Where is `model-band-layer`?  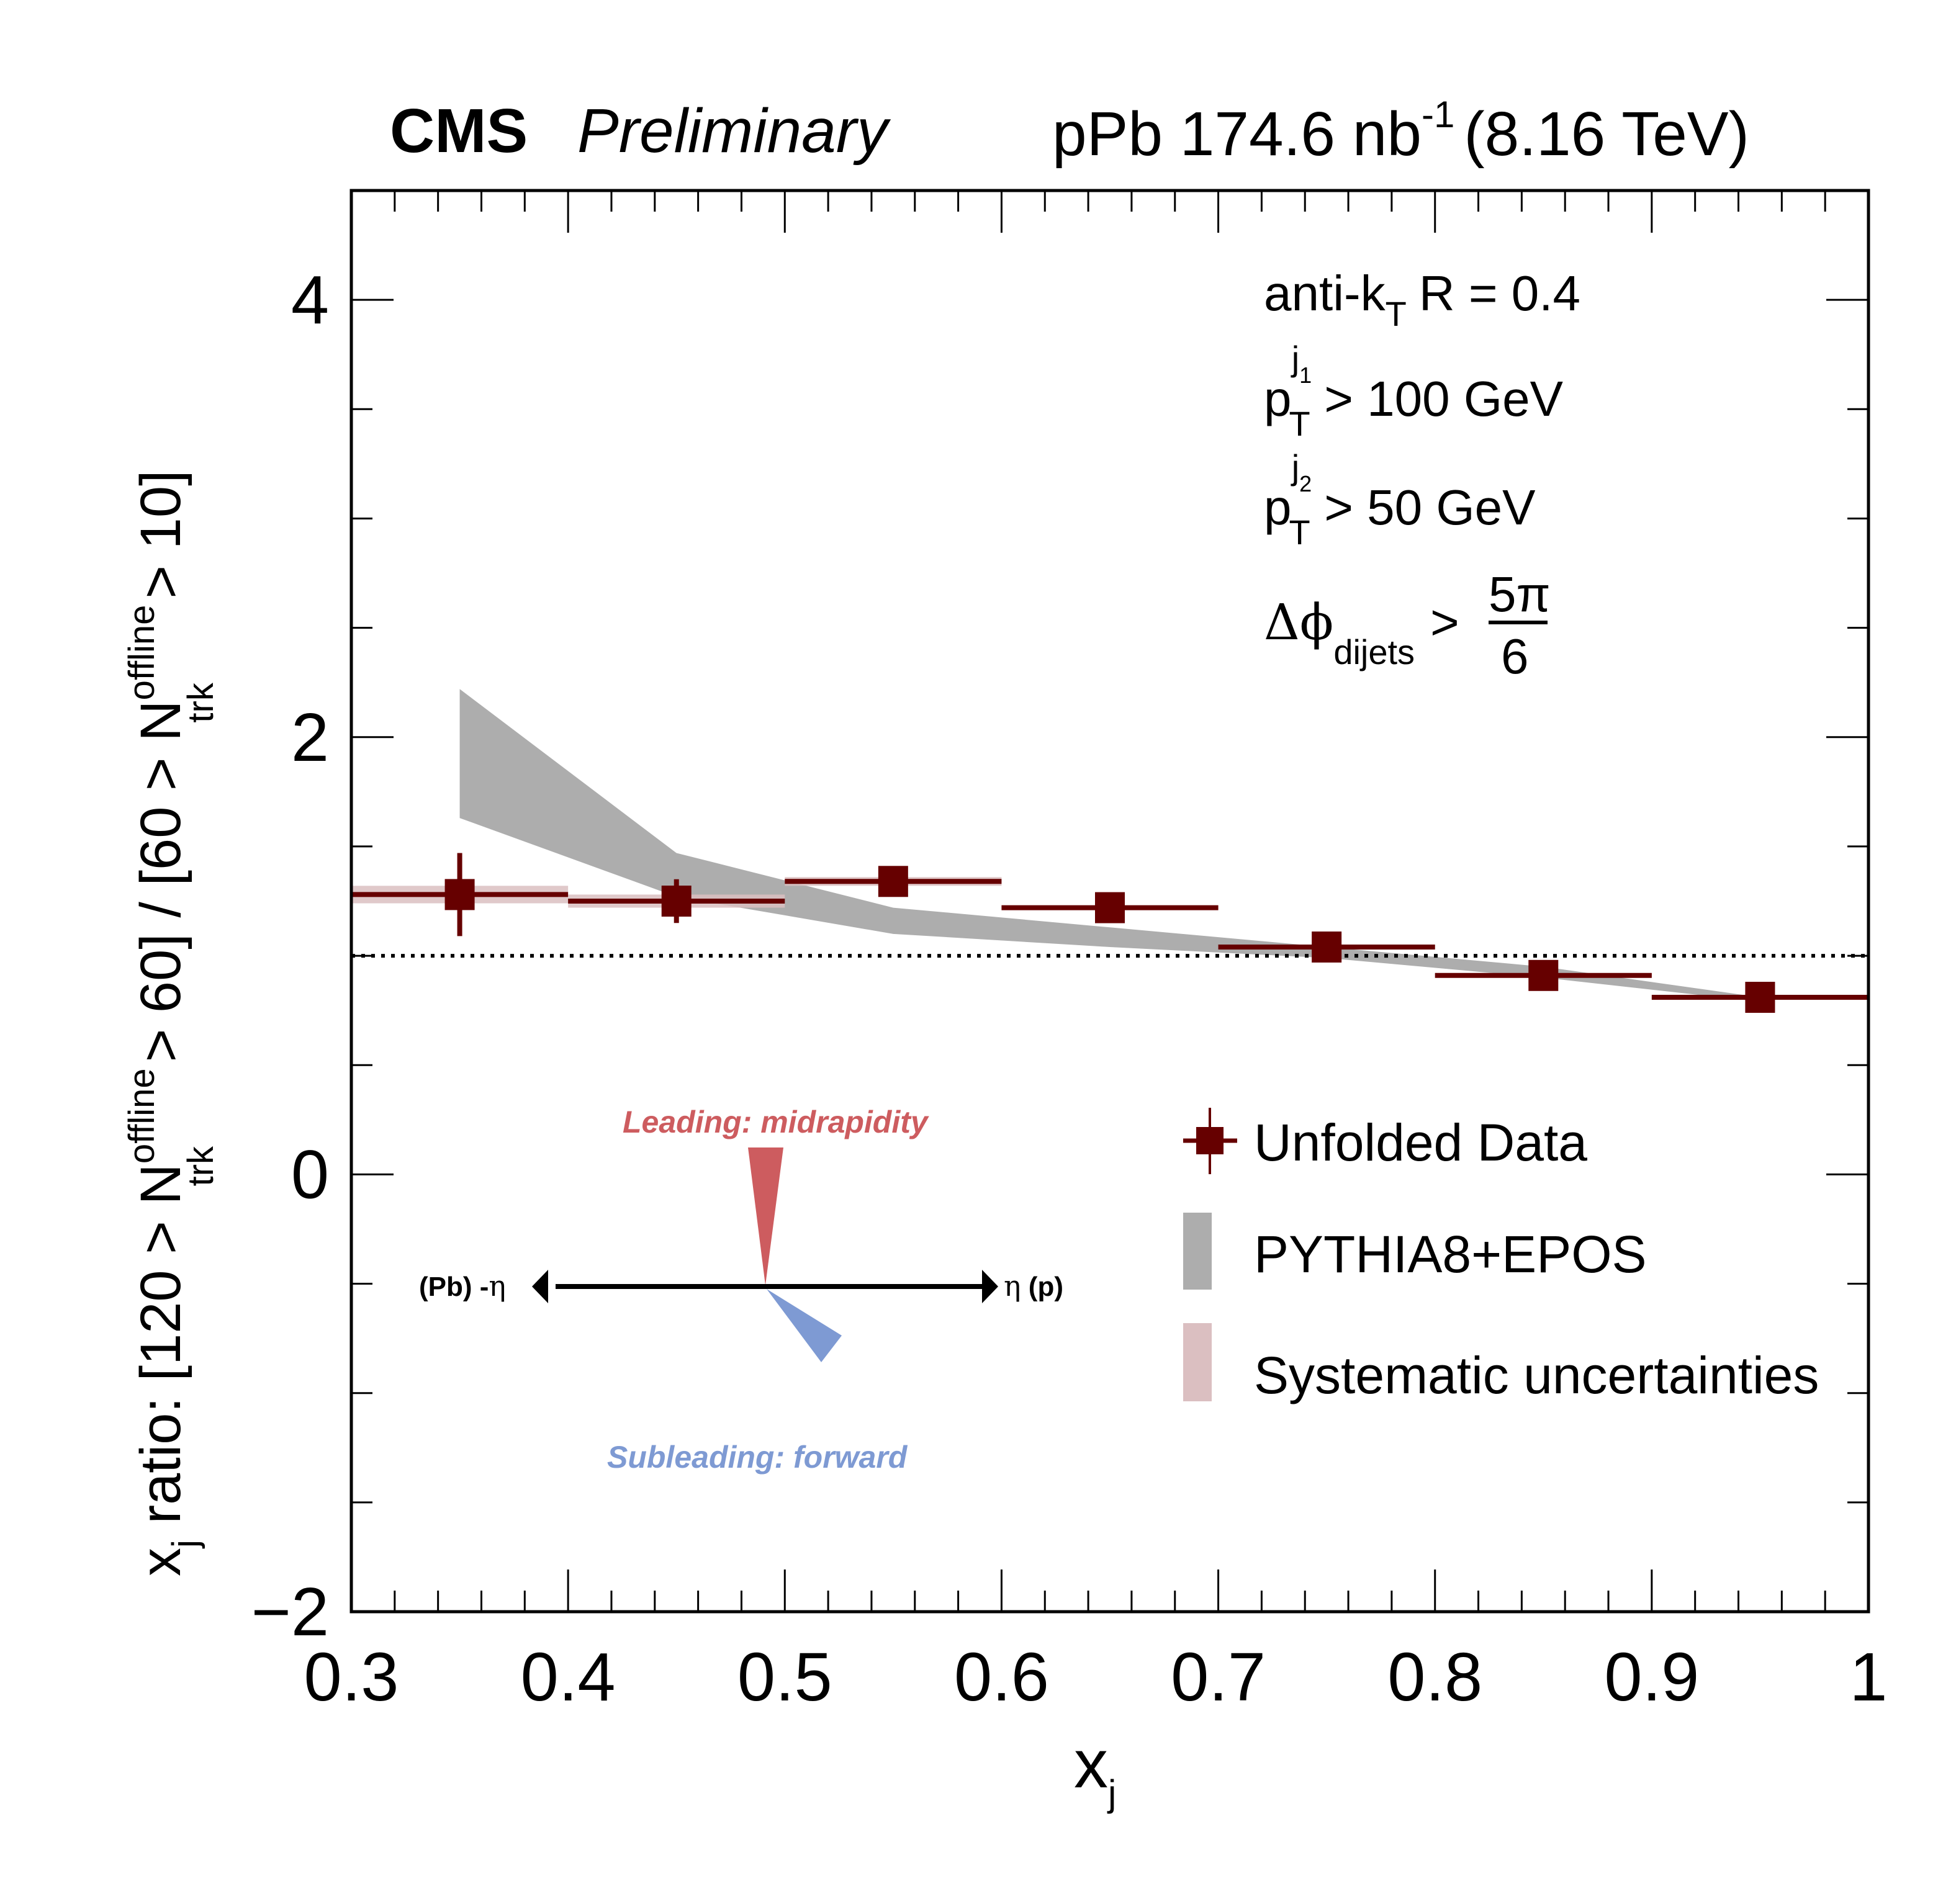 model-band-layer is located at coordinates (1109, 846).